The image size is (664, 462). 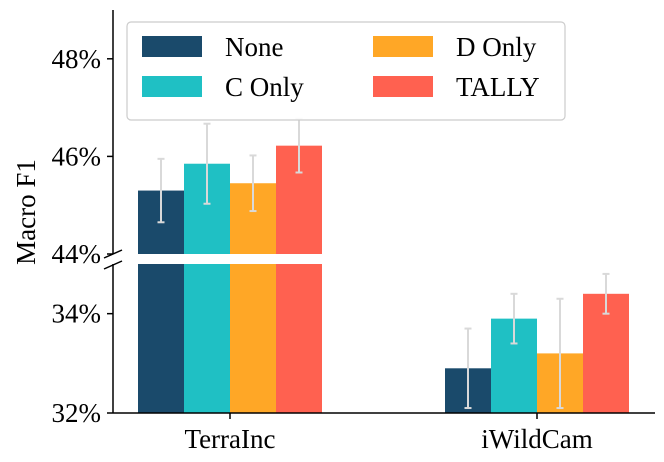 What do you see at coordinates (77, 59) in the screenshot?
I see `y-tick-label-48: 48%` at bounding box center [77, 59].